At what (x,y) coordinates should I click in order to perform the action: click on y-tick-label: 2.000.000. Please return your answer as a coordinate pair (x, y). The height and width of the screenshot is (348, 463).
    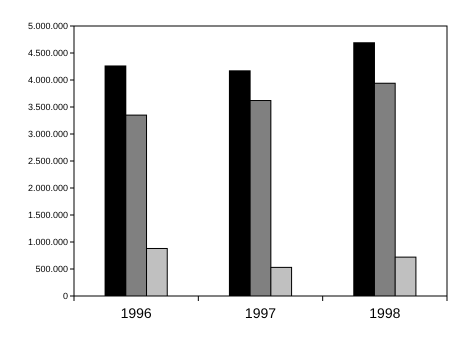
    Looking at the image, I should click on (48, 188).